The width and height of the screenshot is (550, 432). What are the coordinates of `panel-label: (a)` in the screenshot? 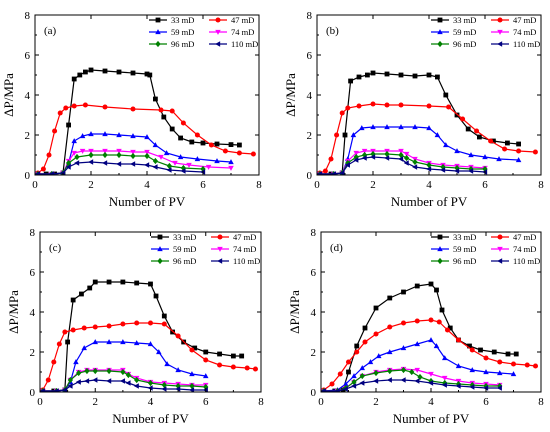 It's located at (50, 31).